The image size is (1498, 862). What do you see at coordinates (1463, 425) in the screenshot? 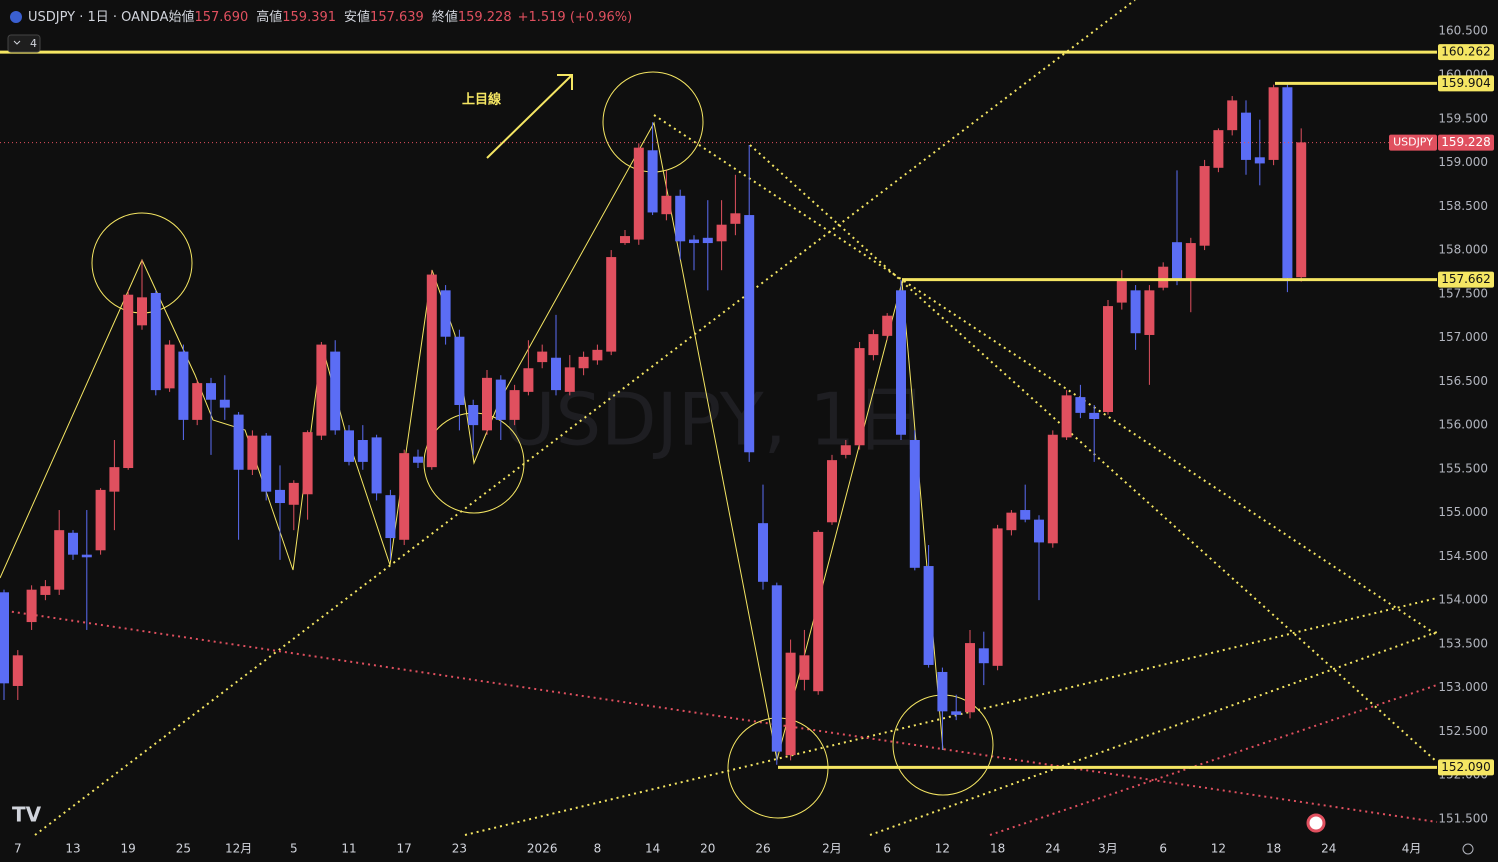
I see `y-tick-label: 156.000` at bounding box center [1463, 425].